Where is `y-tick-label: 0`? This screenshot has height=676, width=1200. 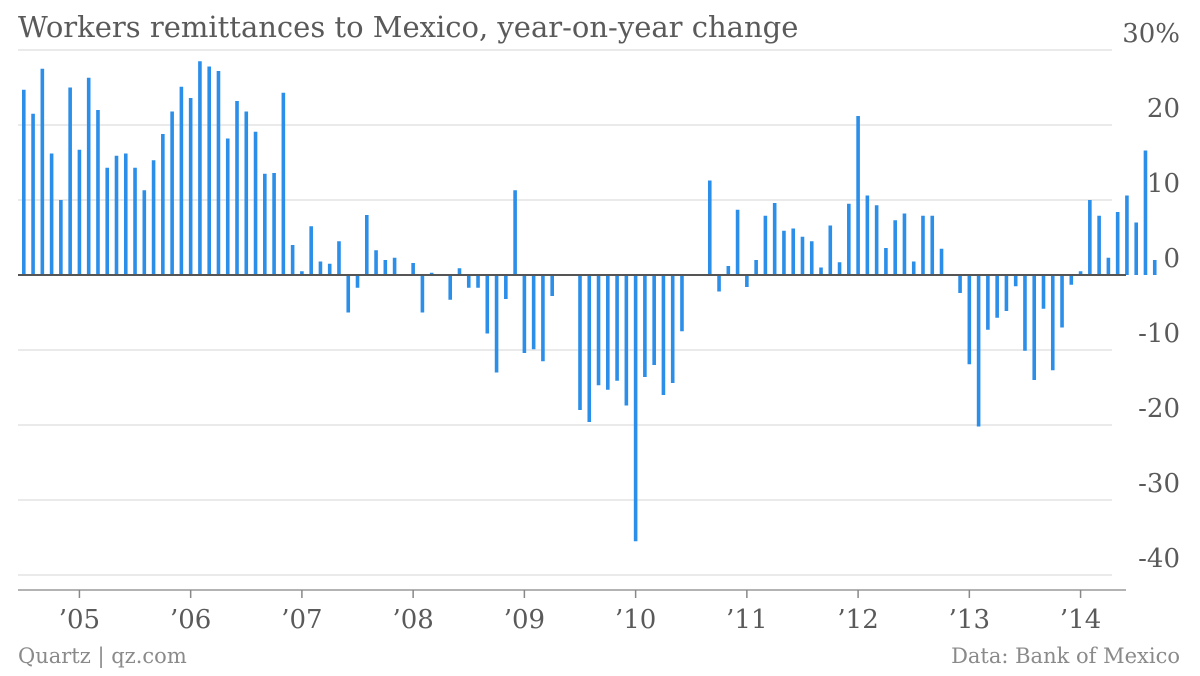 y-tick-label: 0 is located at coordinates (1171, 259).